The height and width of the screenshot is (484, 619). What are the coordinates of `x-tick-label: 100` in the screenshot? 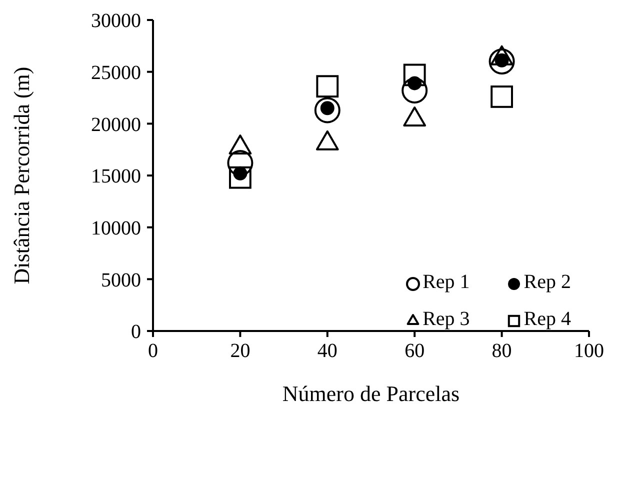 It's located at (589, 351).